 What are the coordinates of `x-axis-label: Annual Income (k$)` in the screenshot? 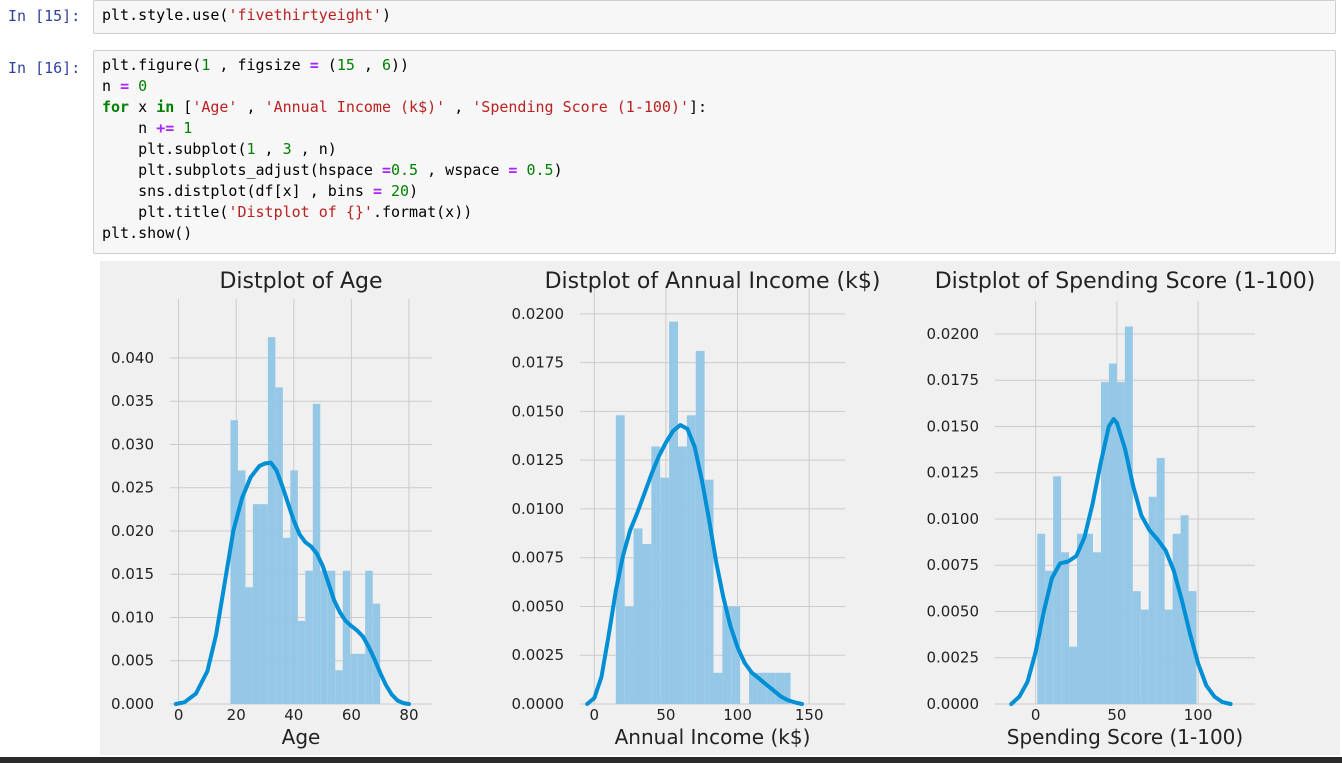 It's located at (713, 737).